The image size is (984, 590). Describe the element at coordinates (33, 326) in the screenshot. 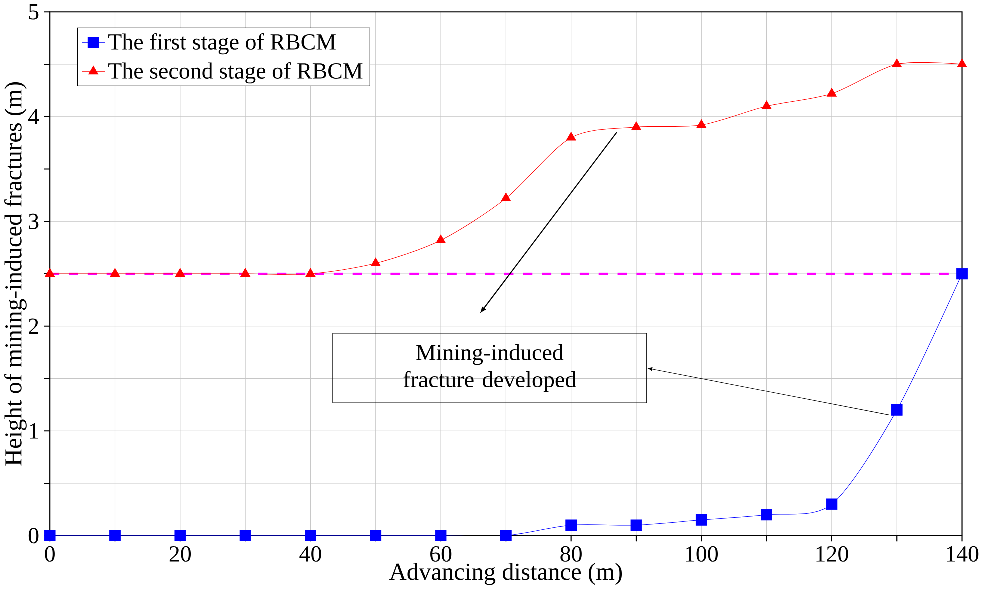

I see `y-tick-label: 2` at that location.